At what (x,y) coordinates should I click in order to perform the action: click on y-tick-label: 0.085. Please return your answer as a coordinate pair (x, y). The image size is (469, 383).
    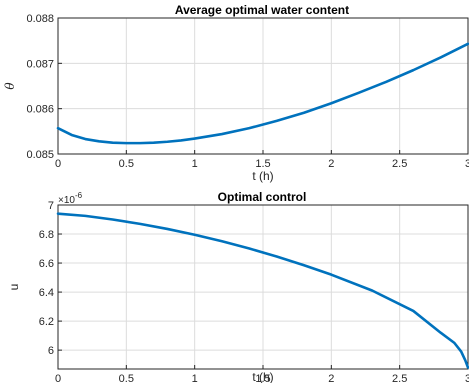
    Looking at the image, I should click on (40, 155).